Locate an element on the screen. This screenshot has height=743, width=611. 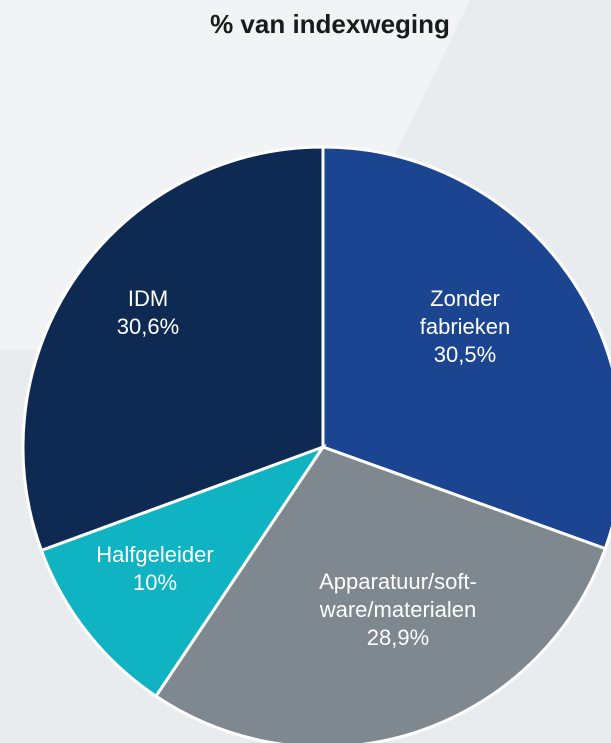
slice-label: Halfgeleider is located at coordinates (154, 554).